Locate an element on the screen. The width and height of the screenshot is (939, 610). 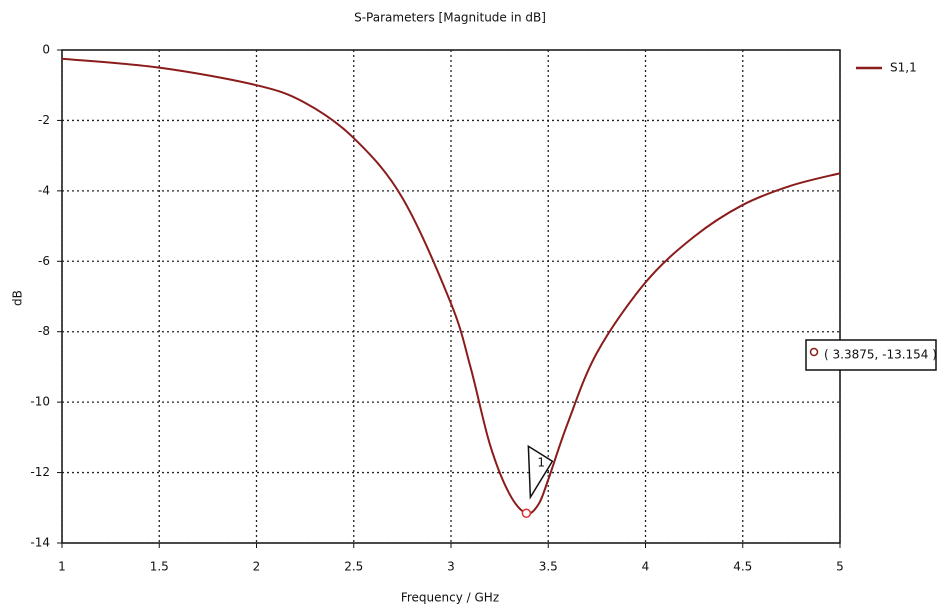
marker-box-text: ( 3.3875, -13.154 ) is located at coordinates (880, 355).